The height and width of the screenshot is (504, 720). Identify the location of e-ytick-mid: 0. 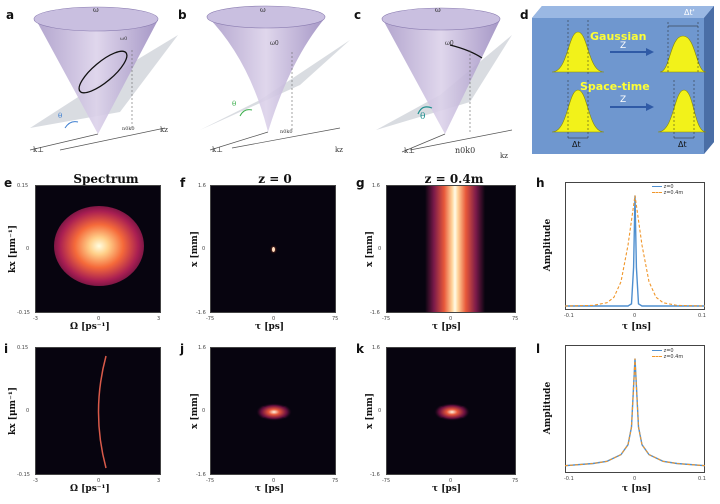
(28, 249).